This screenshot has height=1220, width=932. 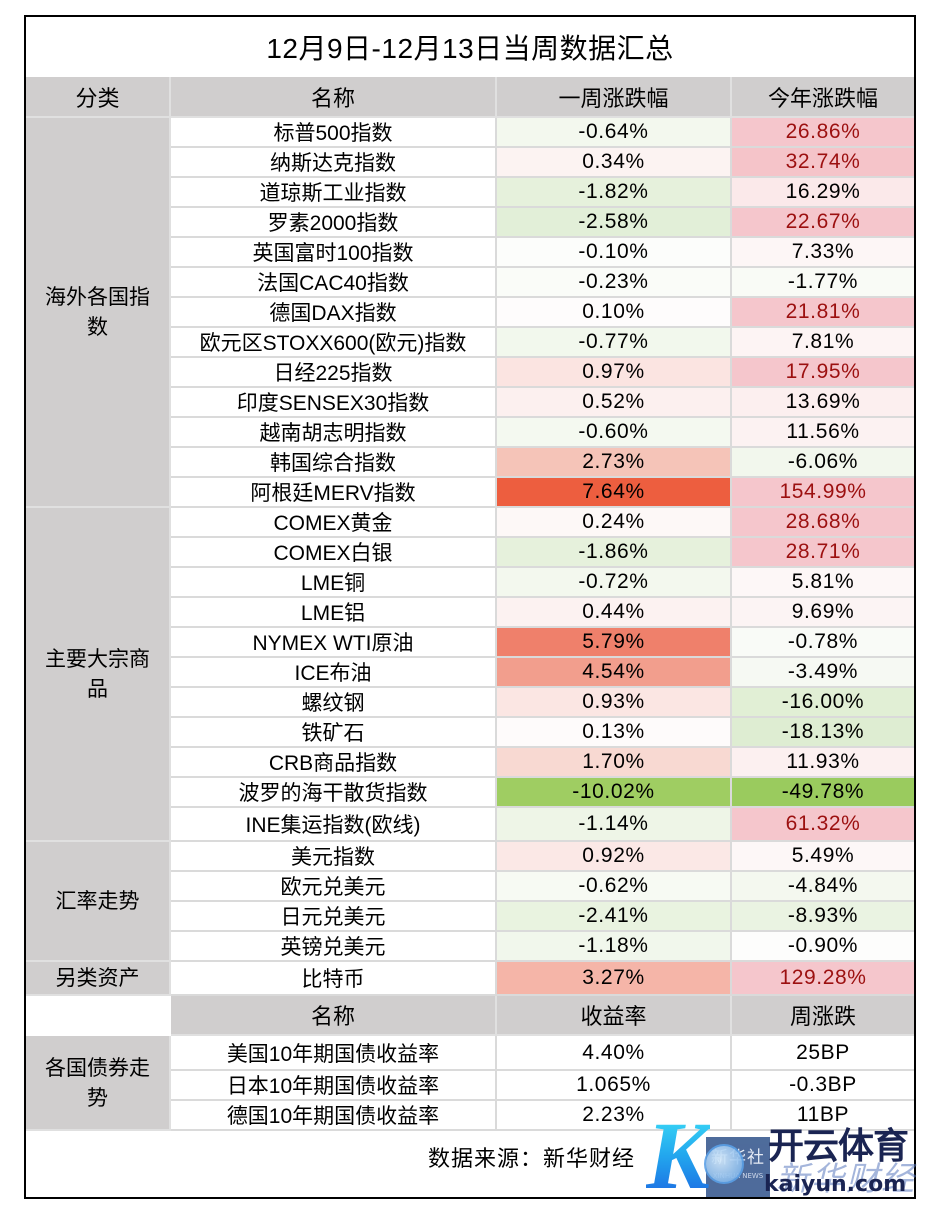 I want to click on bond-name: 德国10年期国债收益率, so click(x=334, y=1116).